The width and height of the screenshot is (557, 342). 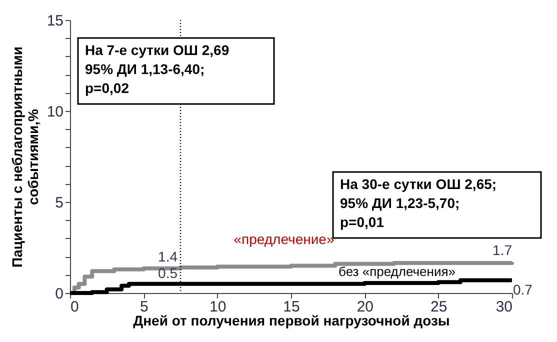 What do you see at coordinates (291, 307) in the screenshot?
I see `x-tick-label: 15` at bounding box center [291, 307].